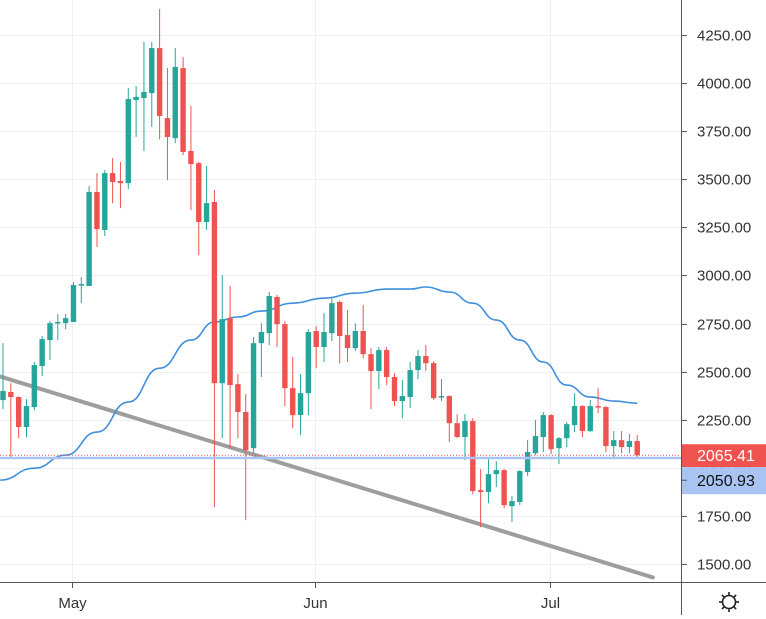 The width and height of the screenshot is (766, 619). Describe the element at coordinates (724, 481) in the screenshot. I see `price-level-tag` at that location.